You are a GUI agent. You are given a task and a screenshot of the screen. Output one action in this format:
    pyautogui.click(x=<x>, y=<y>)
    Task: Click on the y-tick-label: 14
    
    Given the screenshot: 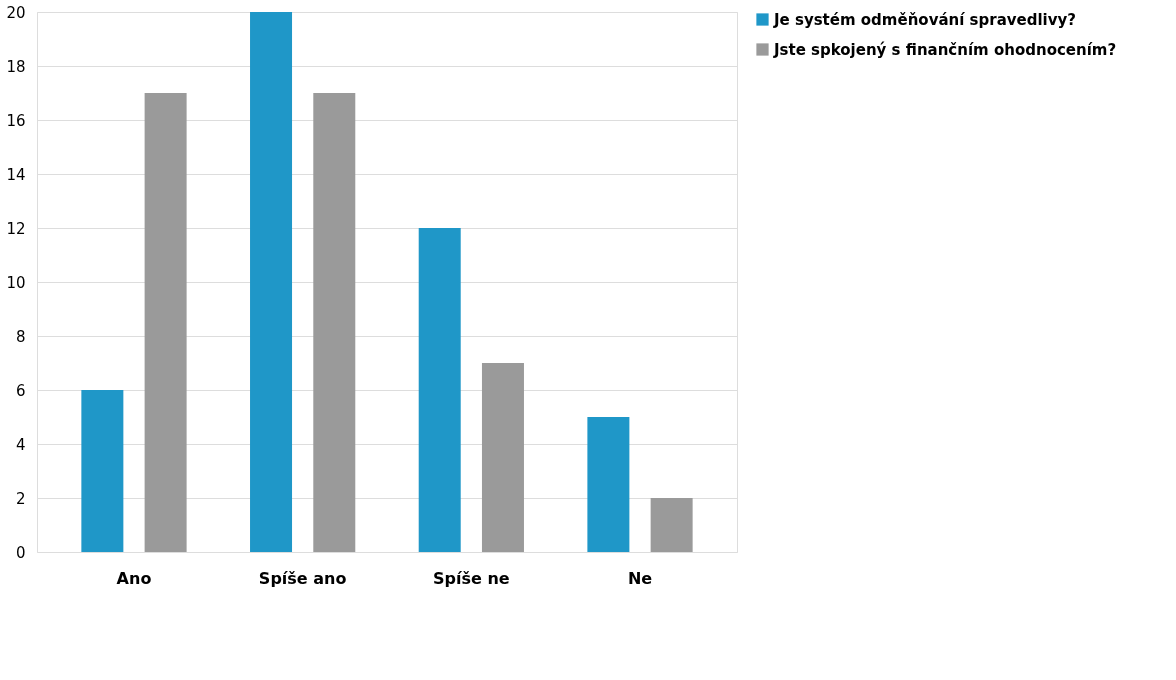 What is the action you would take?
    pyautogui.click(x=16, y=174)
    